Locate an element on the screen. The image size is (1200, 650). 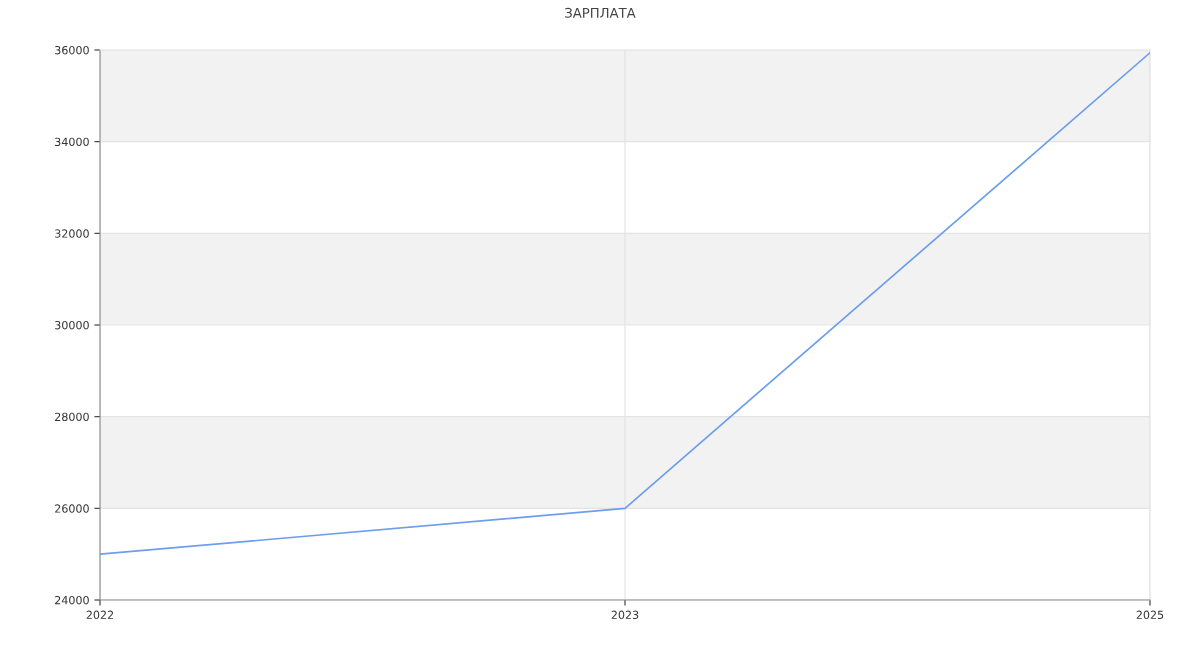
chart-title: ЗАРПЛАТА is located at coordinates (600, 12).